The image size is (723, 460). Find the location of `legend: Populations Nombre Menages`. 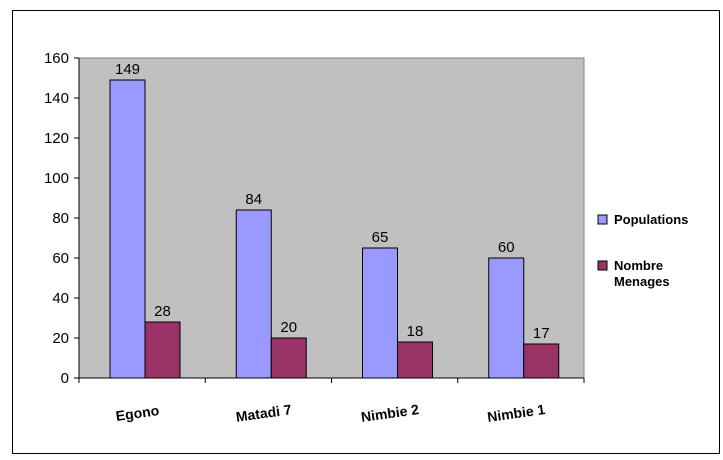

legend: Populations Nombre Menages is located at coordinates (642, 250).